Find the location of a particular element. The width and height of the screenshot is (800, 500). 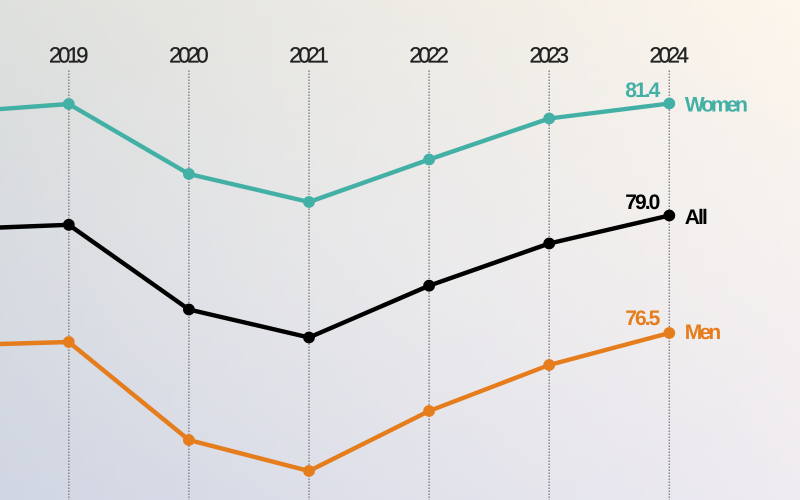

svg-text: 79.0 is located at coordinates (642, 202).